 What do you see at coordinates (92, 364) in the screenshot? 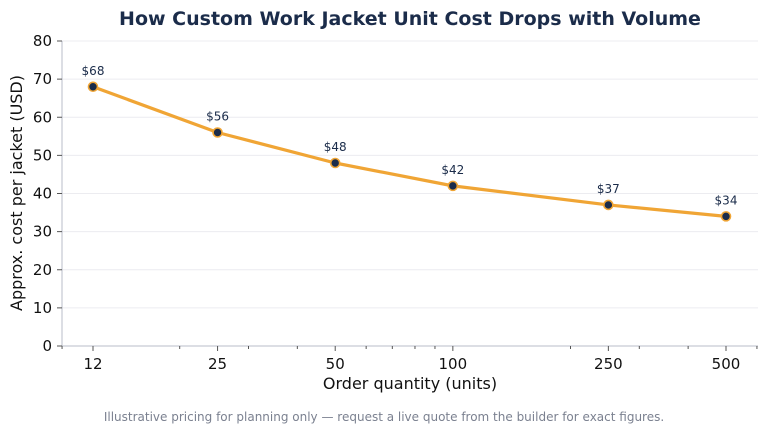
I see `x-tick-label: 12` at bounding box center [92, 364].